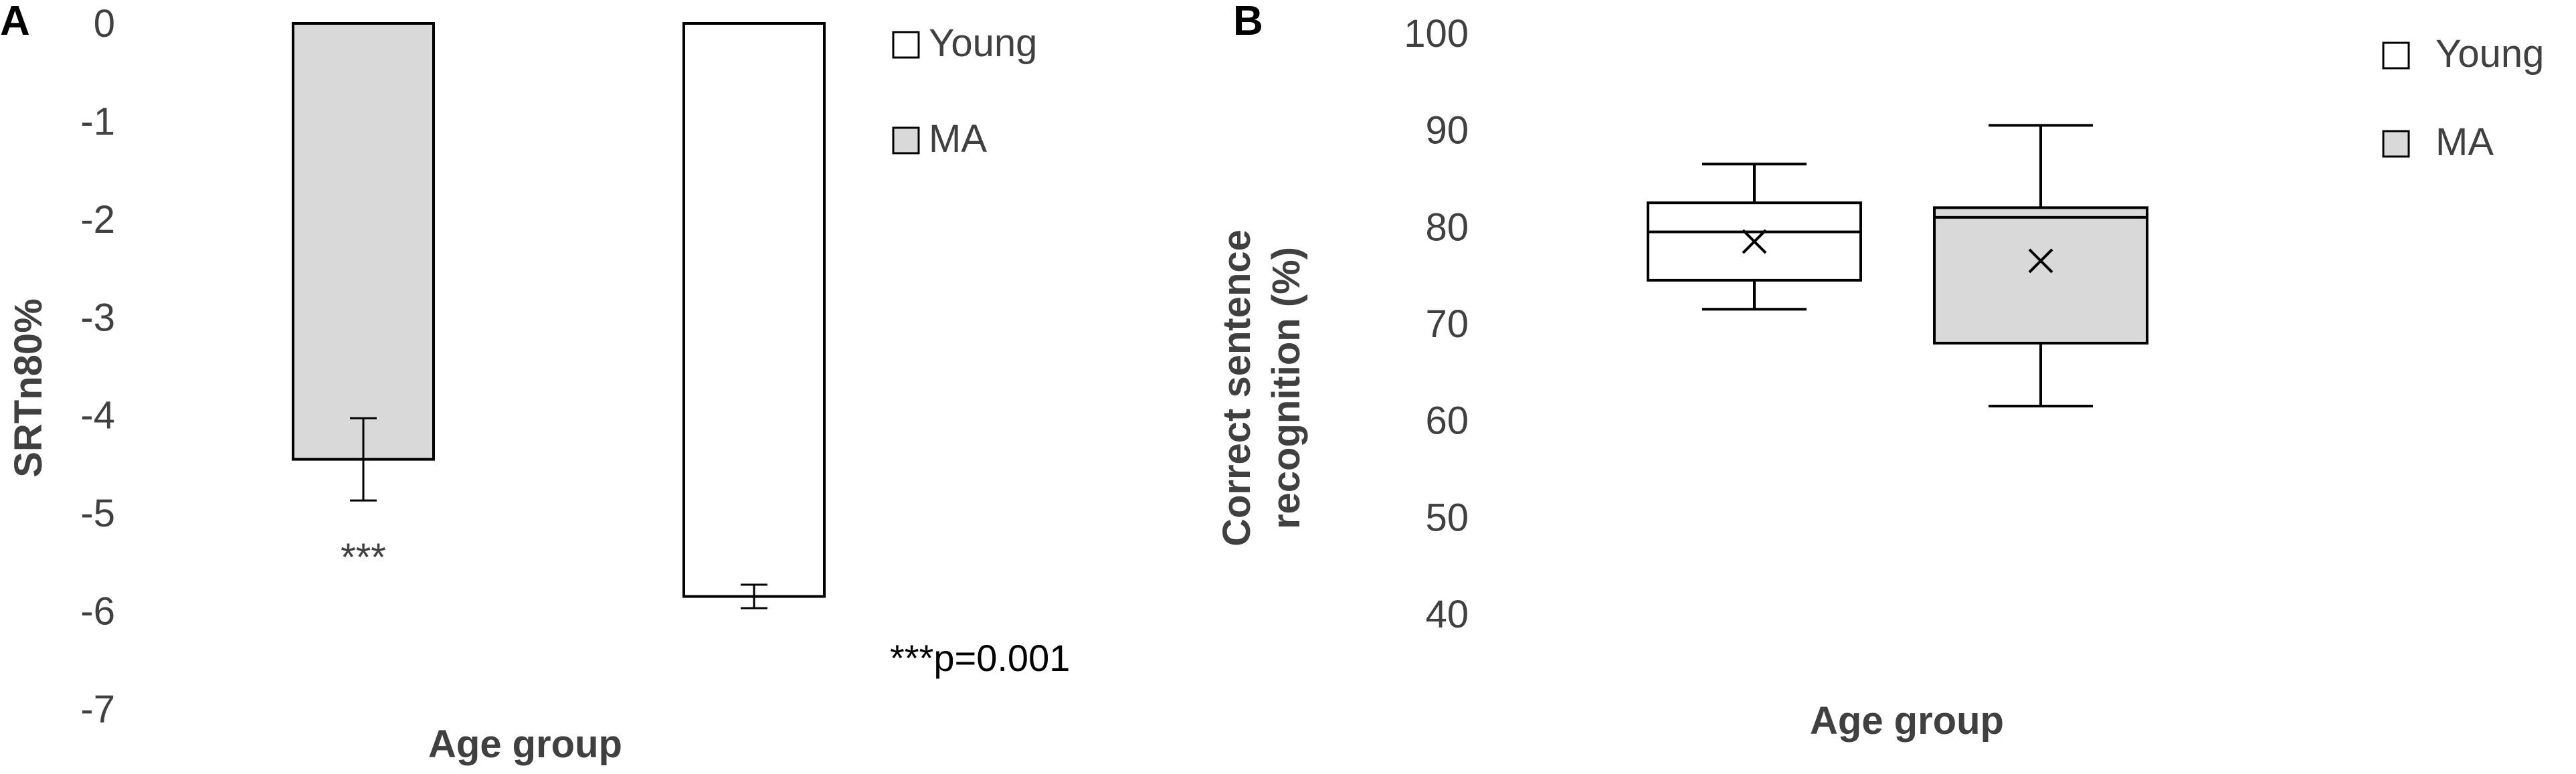 The height and width of the screenshot is (774, 2576). I want to click on panel-a-y-tick-label: -3, so click(97, 318).